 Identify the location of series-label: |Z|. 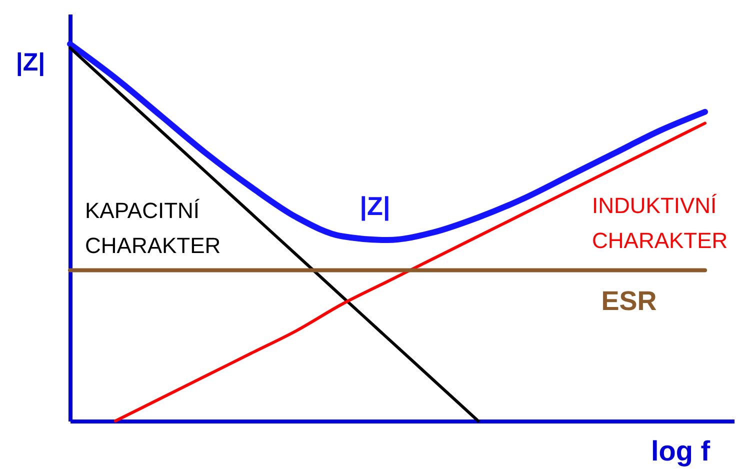
(375, 206).